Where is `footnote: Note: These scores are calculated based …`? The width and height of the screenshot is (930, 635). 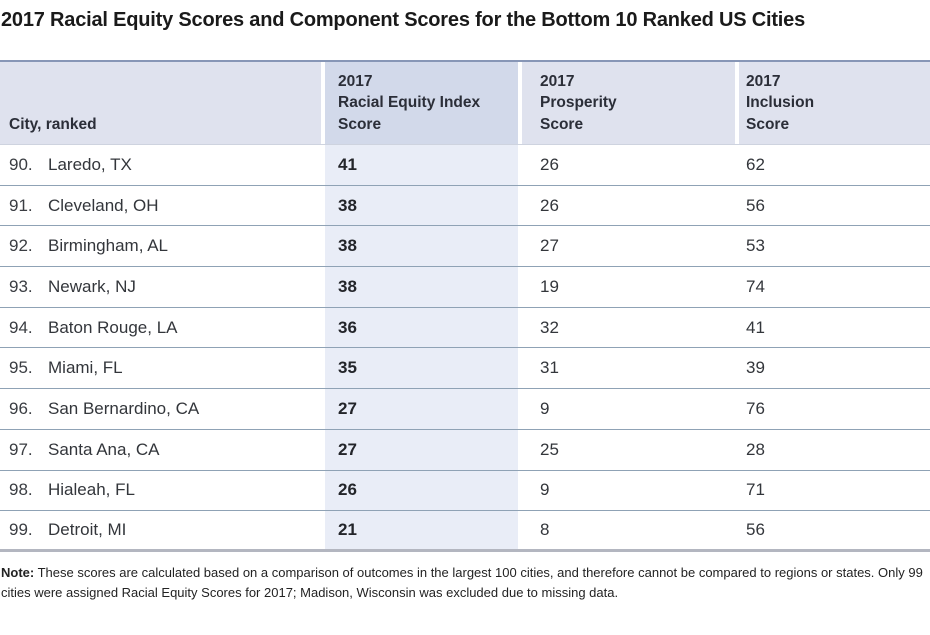
footnote: Note: These scores are calculated based … is located at coordinates (465, 583).